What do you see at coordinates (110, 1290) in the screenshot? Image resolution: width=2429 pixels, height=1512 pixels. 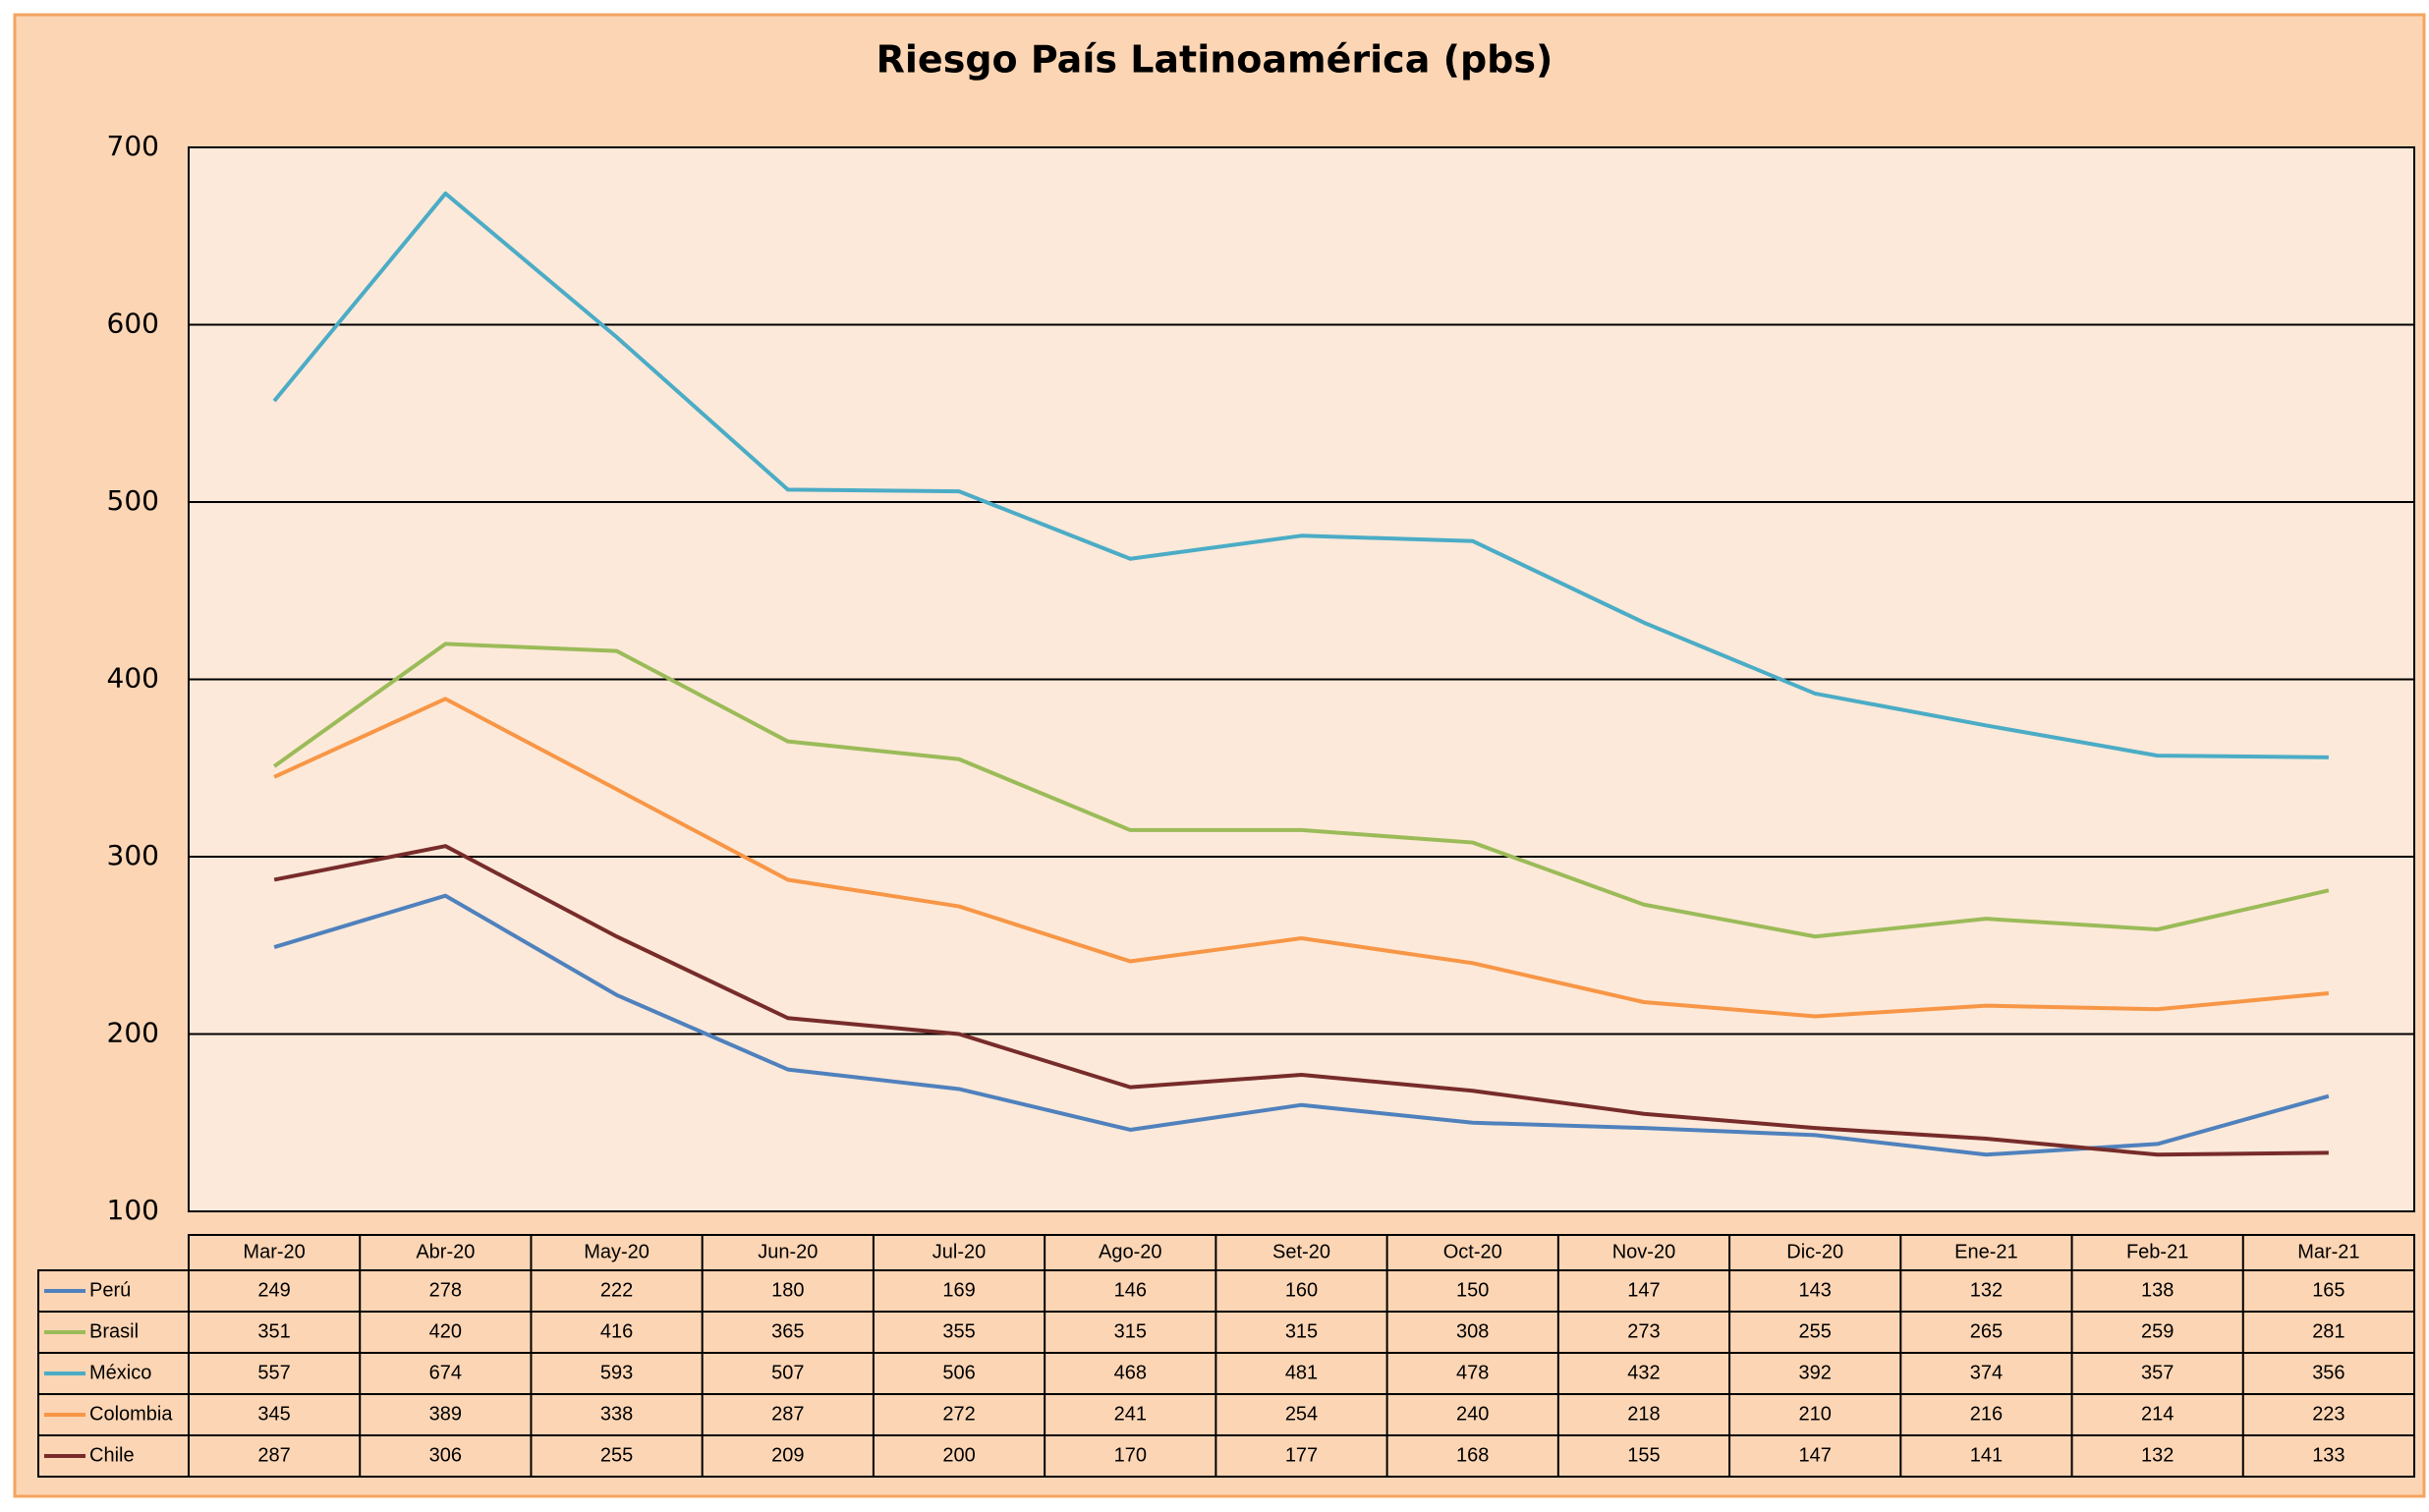 I see `legend-label: Perú` at bounding box center [110, 1290].